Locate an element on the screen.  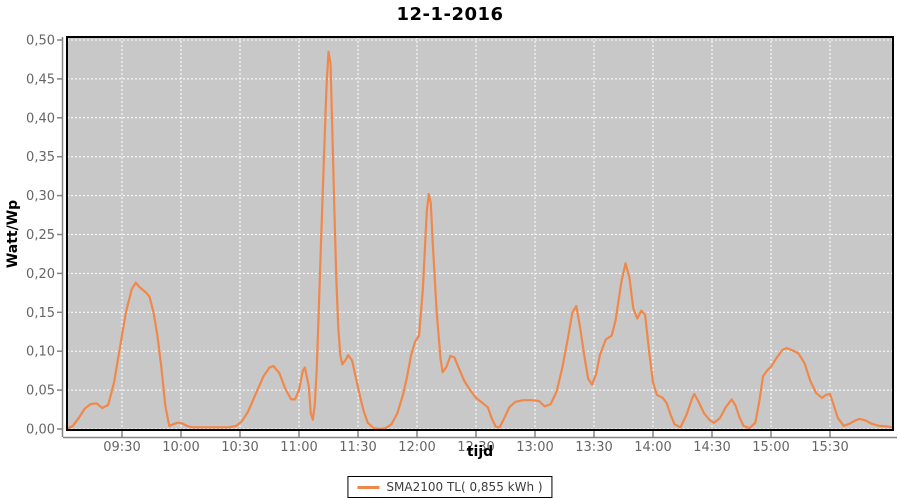
y-tick-label: 0,00 is located at coordinates (40, 430).